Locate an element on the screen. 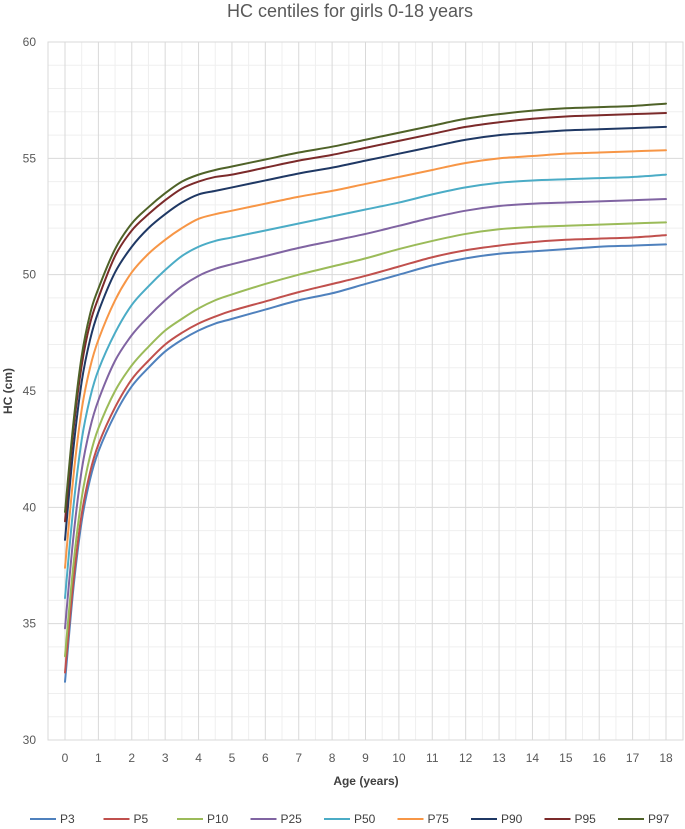 The image size is (685, 829). y-tick-label: 60 is located at coordinates (30, 42).